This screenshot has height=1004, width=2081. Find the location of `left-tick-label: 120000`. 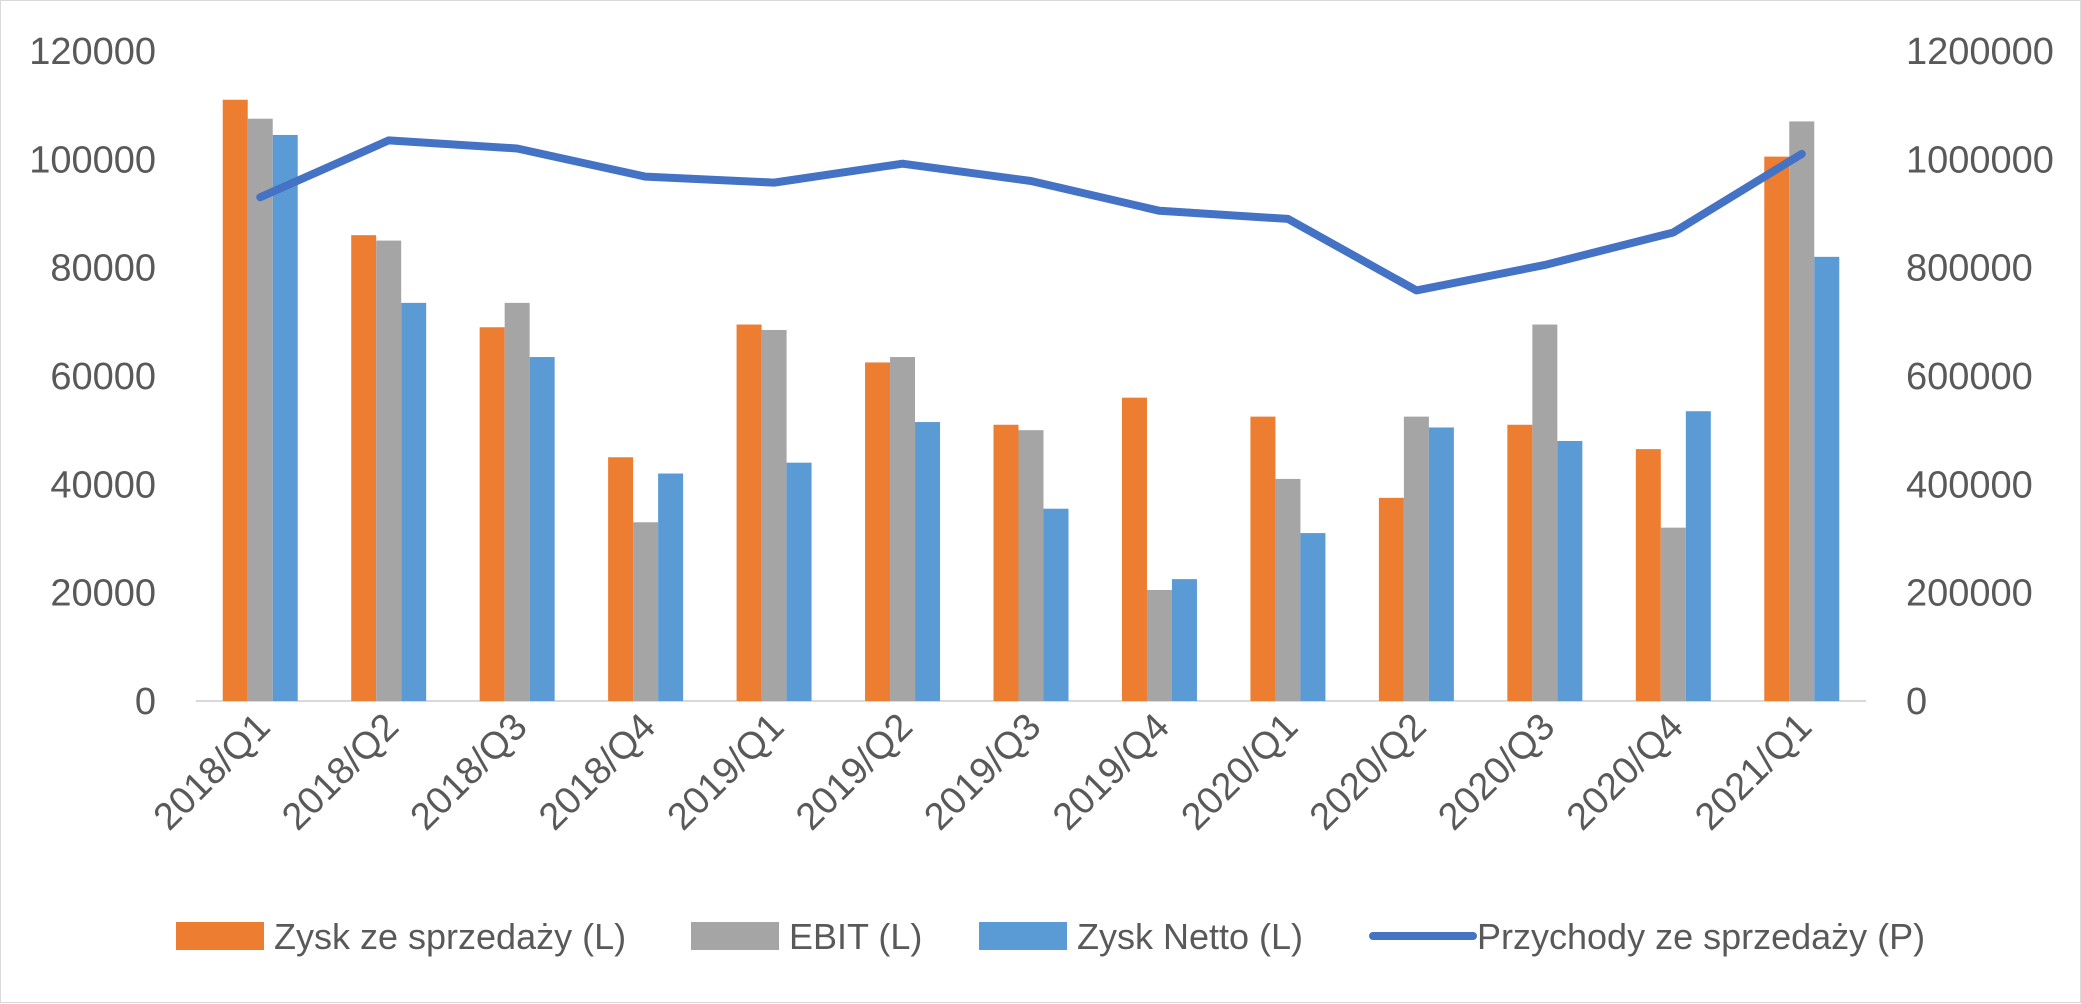

left-tick-label: 120000 is located at coordinates (92, 52).